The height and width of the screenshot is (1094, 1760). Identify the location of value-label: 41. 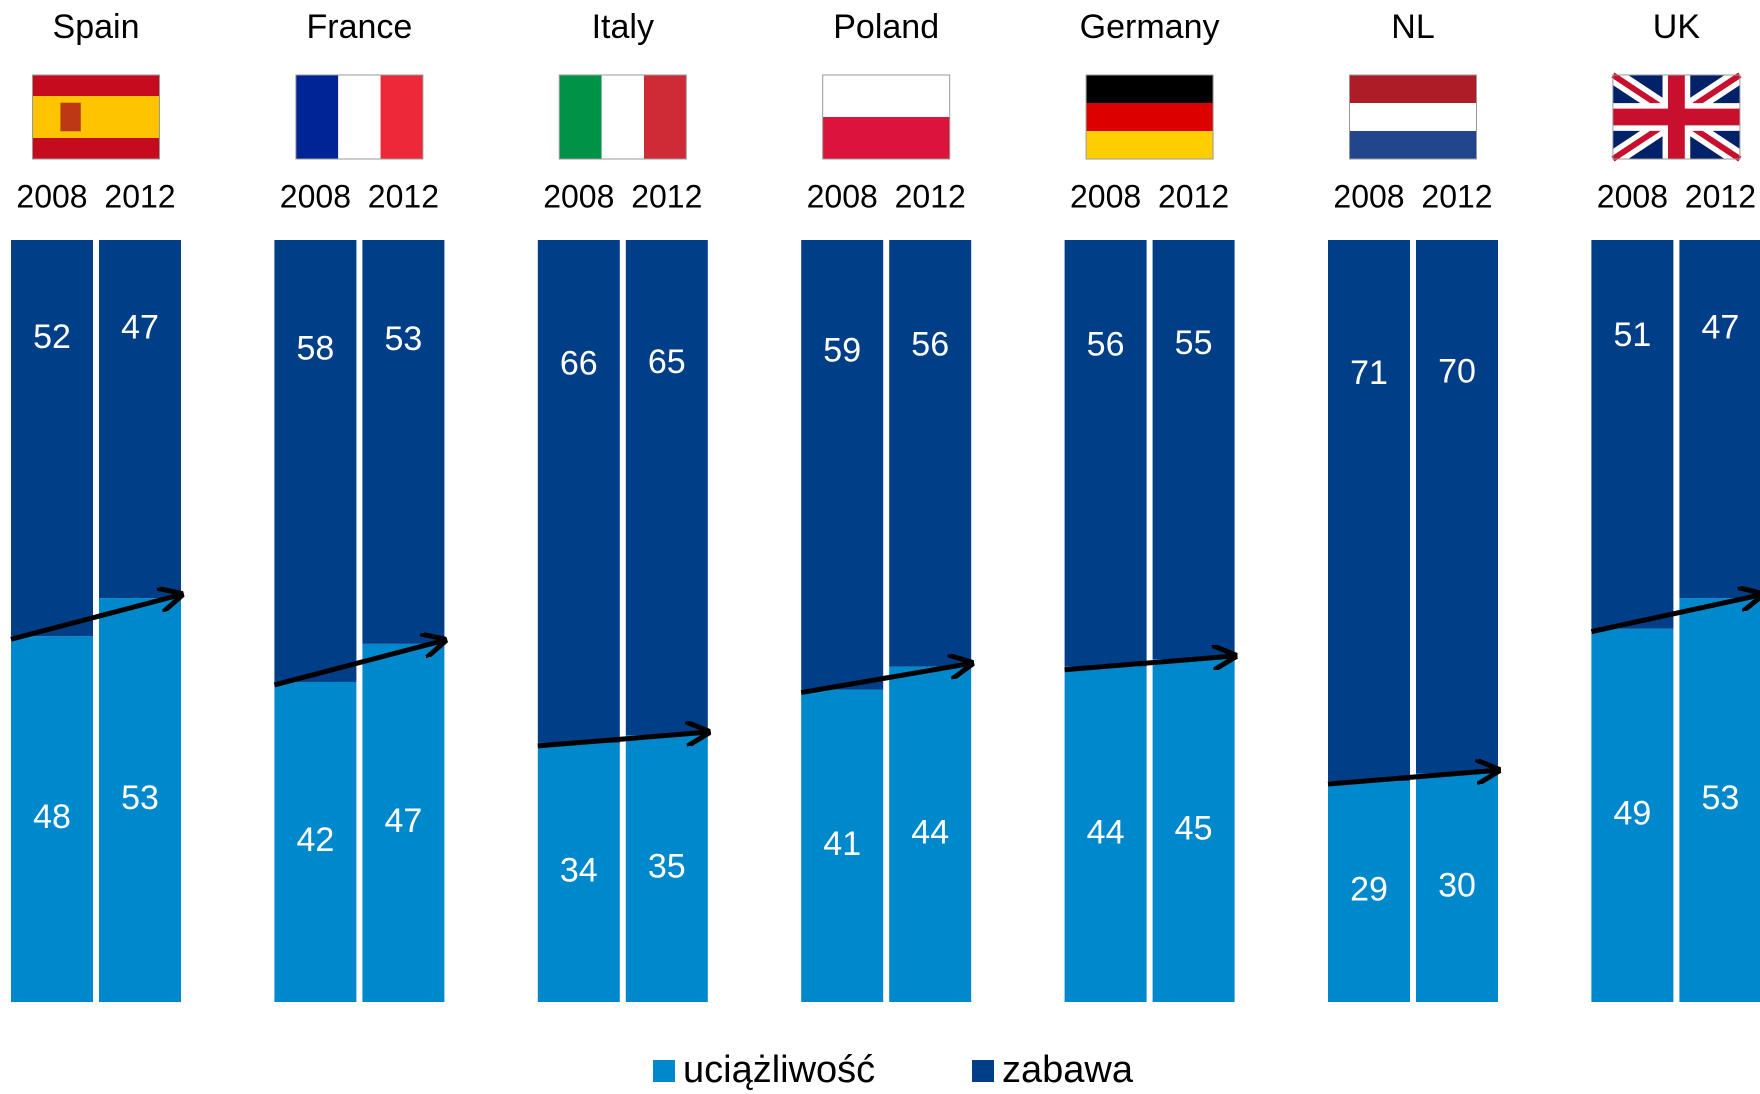
(842, 844).